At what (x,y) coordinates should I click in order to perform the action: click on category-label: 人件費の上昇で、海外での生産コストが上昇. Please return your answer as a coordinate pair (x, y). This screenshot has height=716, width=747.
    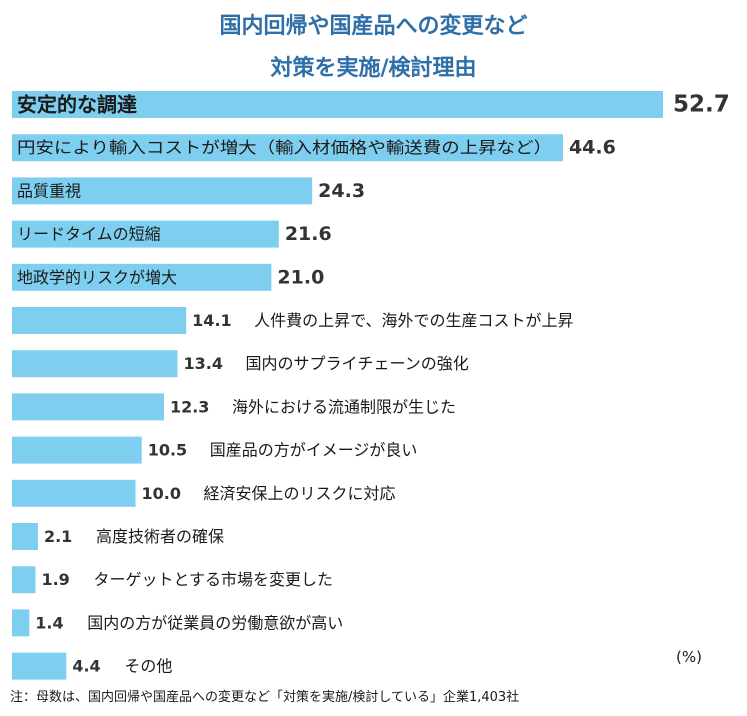
    Looking at the image, I should click on (413, 320).